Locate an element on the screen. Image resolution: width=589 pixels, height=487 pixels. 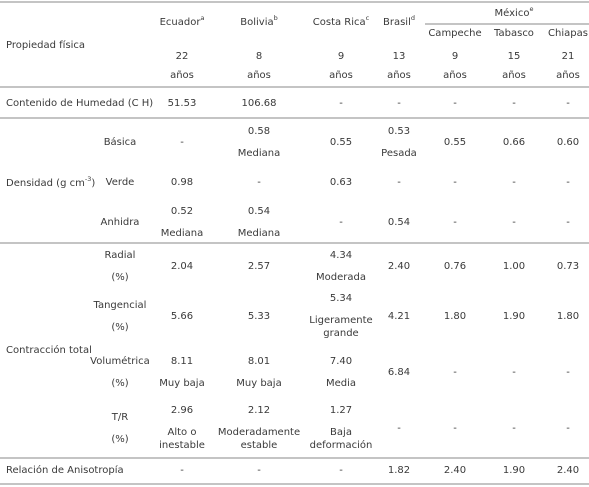
cell: 6.84 is located at coordinates (399, 372).